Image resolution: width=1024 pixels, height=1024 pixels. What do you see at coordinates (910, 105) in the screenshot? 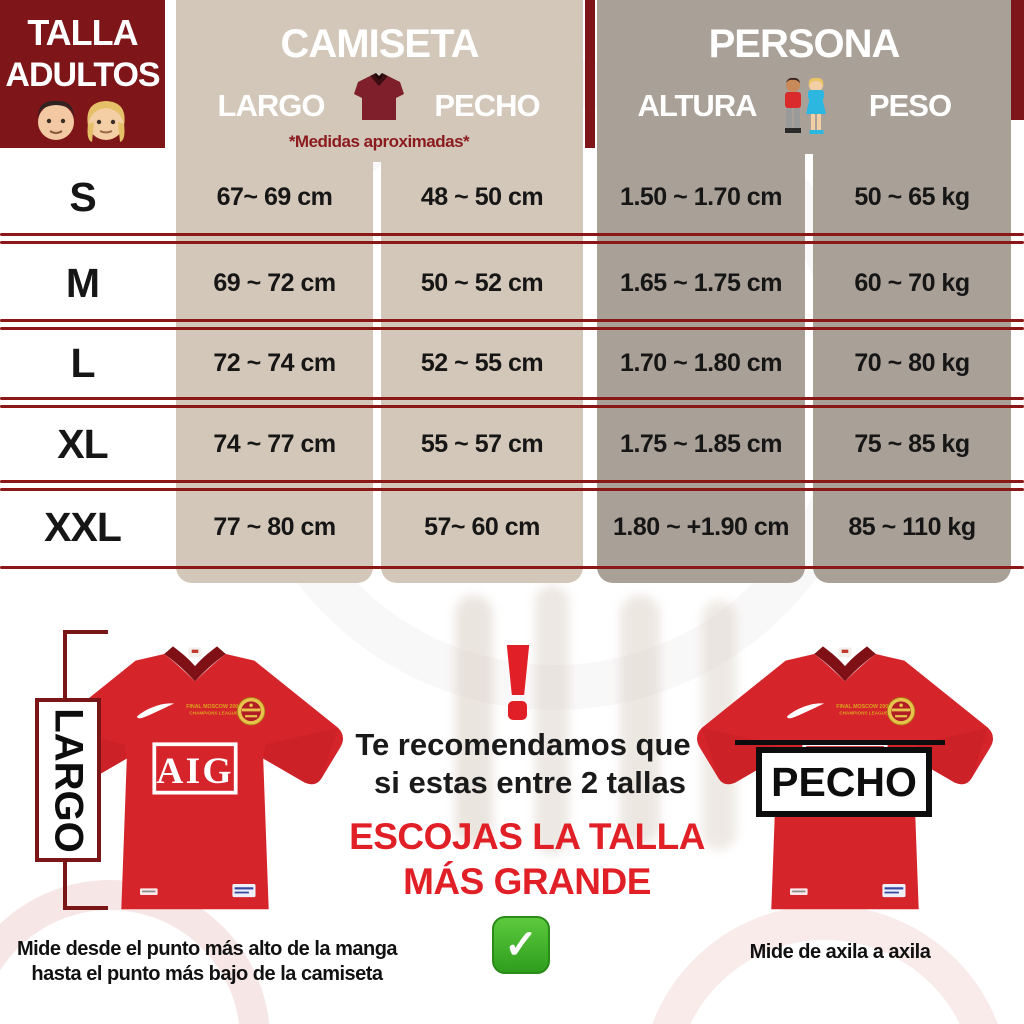
I see `peso-column-title: PESO` at bounding box center [910, 105].